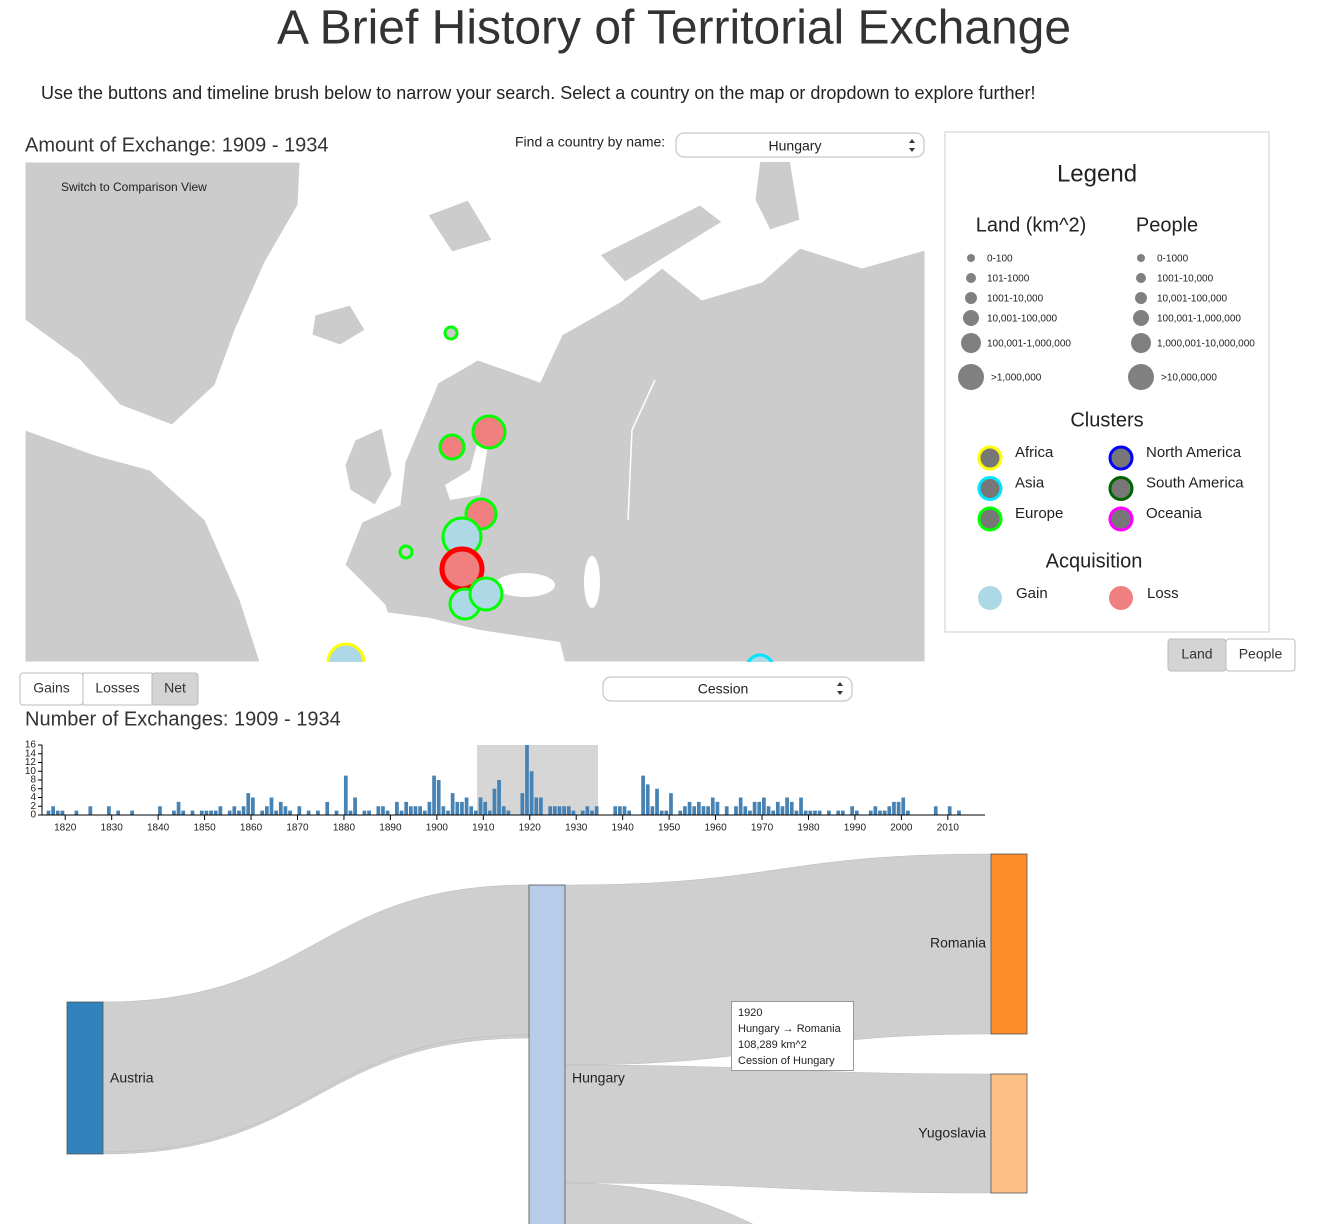 Image resolution: width=1344 pixels, height=1224 pixels. I want to click on y-tick-label: 4, so click(33, 797).